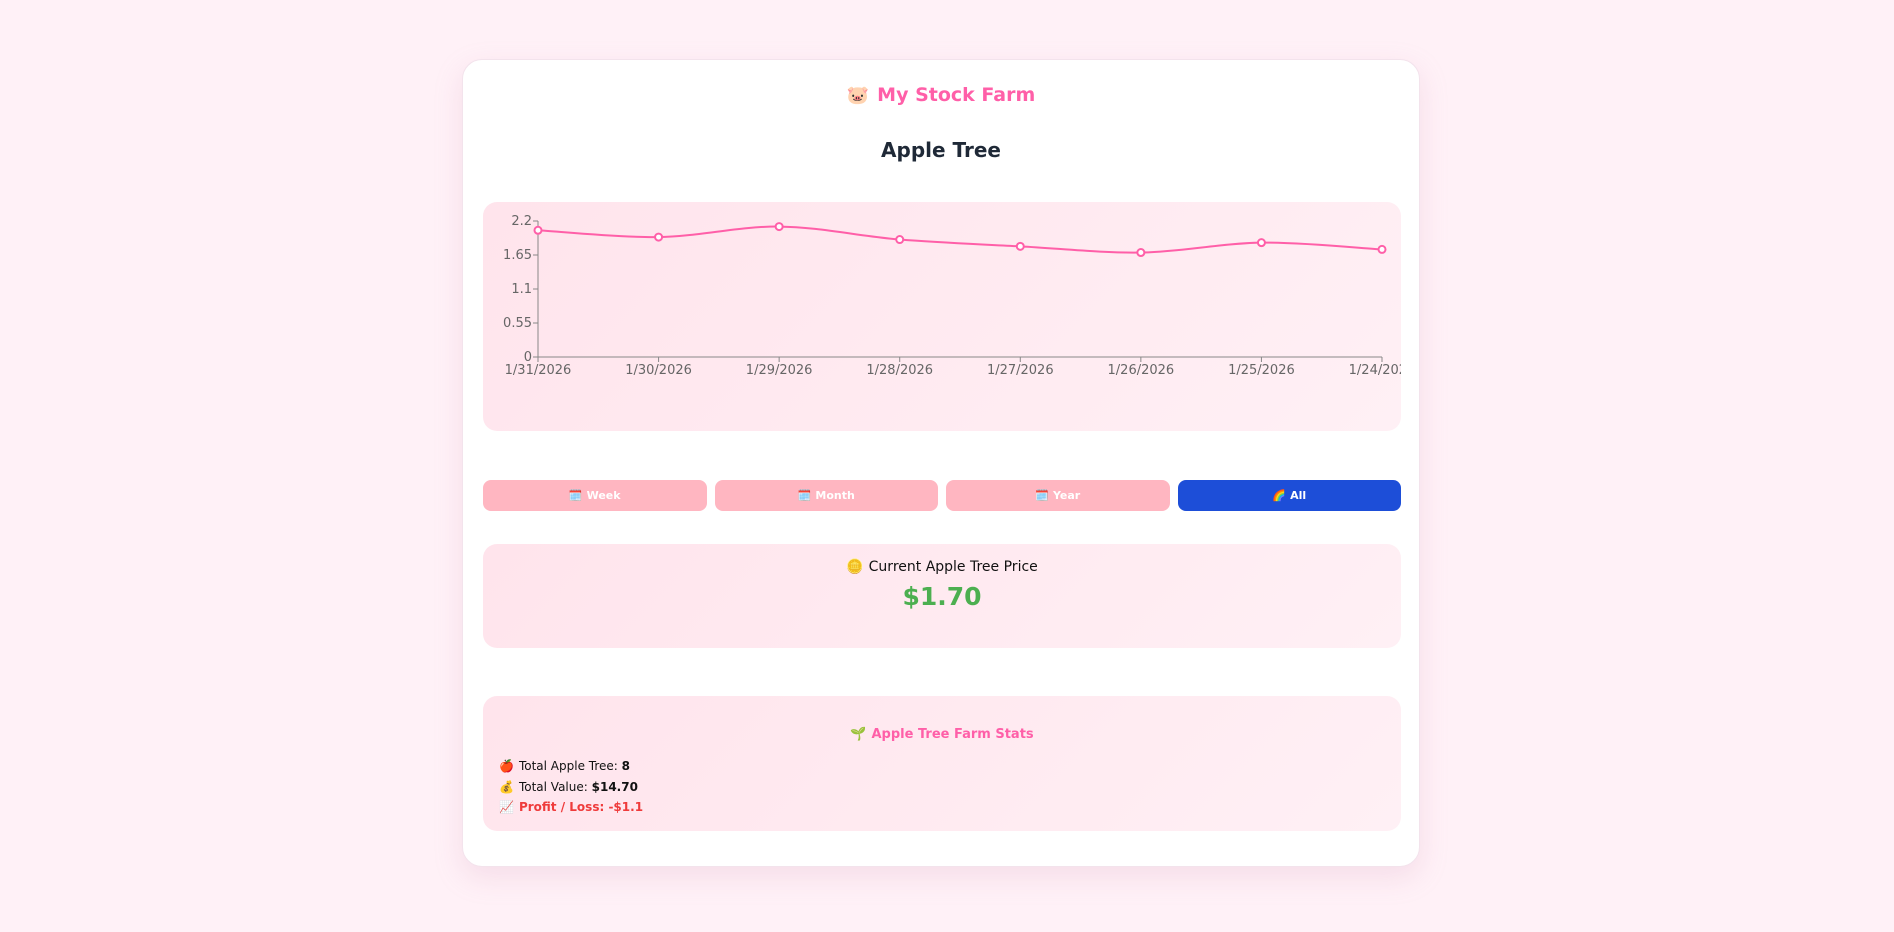 The width and height of the screenshot is (1894, 932). What do you see at coordinates (506, 766) in the screenshot?
I see `apple-icon: 🍎` at bounding box center [506, 766].